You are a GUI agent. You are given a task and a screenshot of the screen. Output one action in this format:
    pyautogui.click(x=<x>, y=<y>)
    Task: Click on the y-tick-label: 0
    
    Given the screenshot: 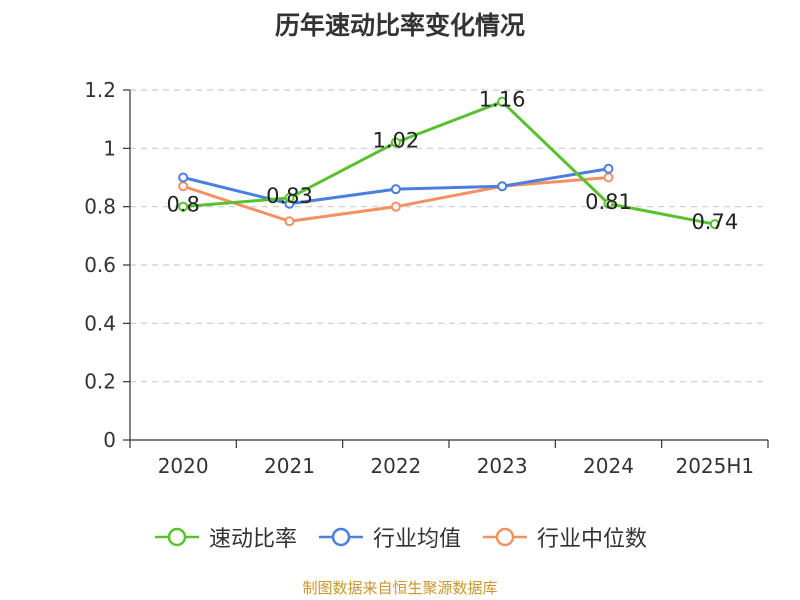 What is the action you would take?
    pyautogui.click(x=109, y=440)
    